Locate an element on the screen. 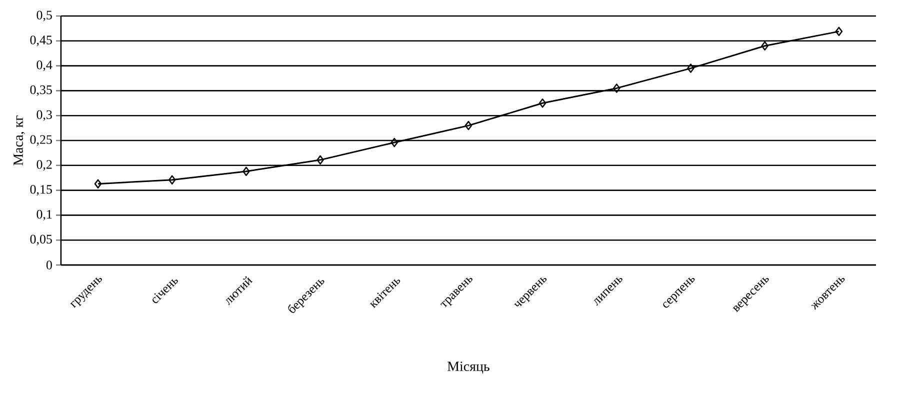 Image resolution: width=913 pixels, height=405 pixels. y-tick-label: 0,15 is located at coordinates (41, 190).